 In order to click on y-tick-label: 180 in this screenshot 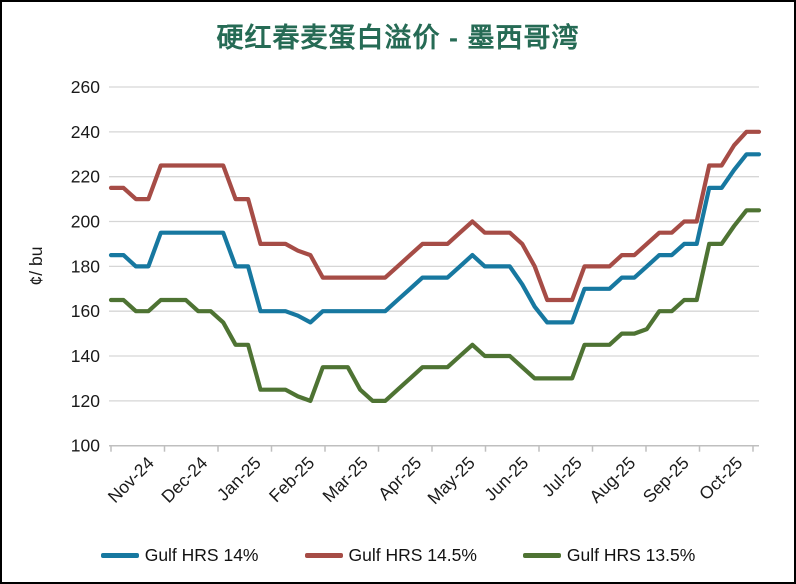, I will do `click(85, 266)`.